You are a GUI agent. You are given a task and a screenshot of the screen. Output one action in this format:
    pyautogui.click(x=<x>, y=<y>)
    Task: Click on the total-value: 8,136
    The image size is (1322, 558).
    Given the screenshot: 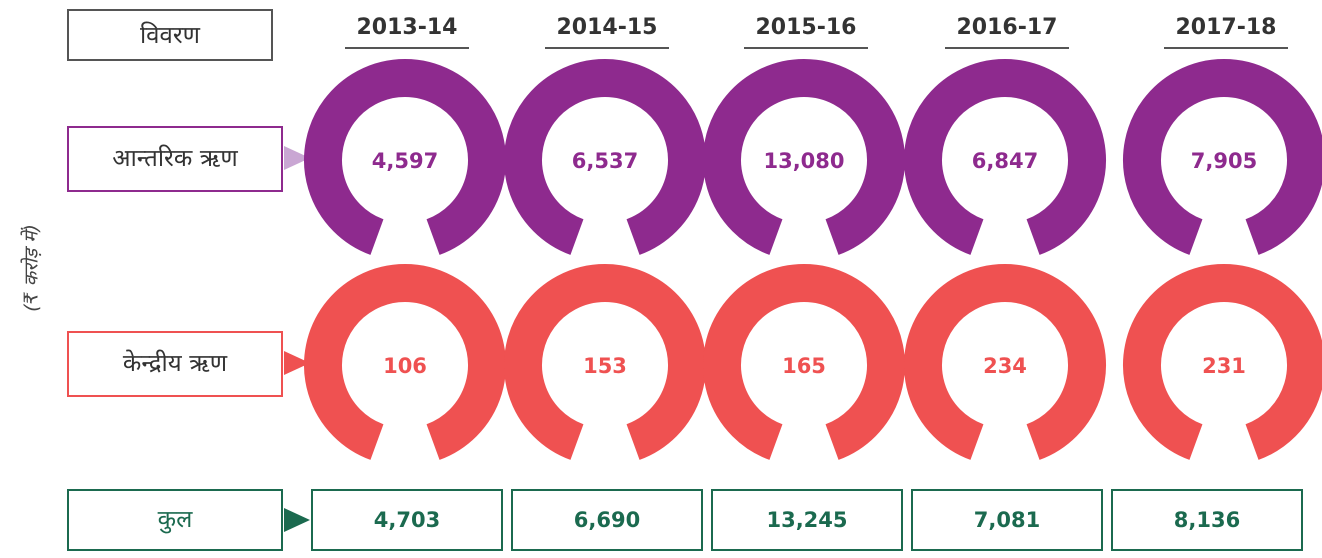 What is the action you would take?
    pyautogui.click(x=1207, y=520)
    